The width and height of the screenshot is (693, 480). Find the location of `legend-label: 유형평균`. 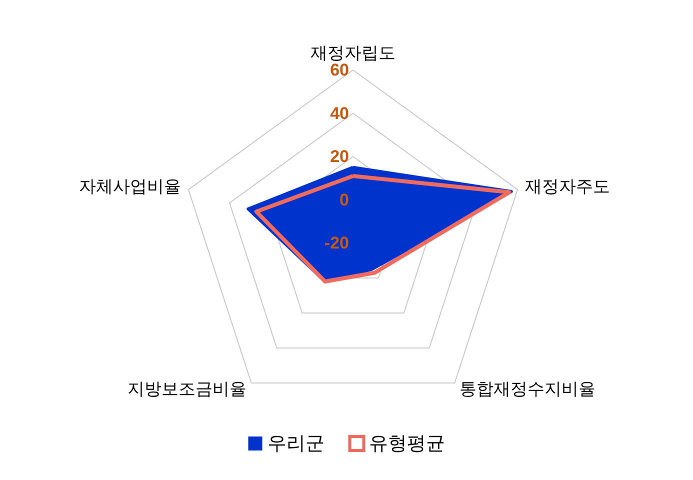

legend-label: 유형평균 is located at coordinates (406, 443).